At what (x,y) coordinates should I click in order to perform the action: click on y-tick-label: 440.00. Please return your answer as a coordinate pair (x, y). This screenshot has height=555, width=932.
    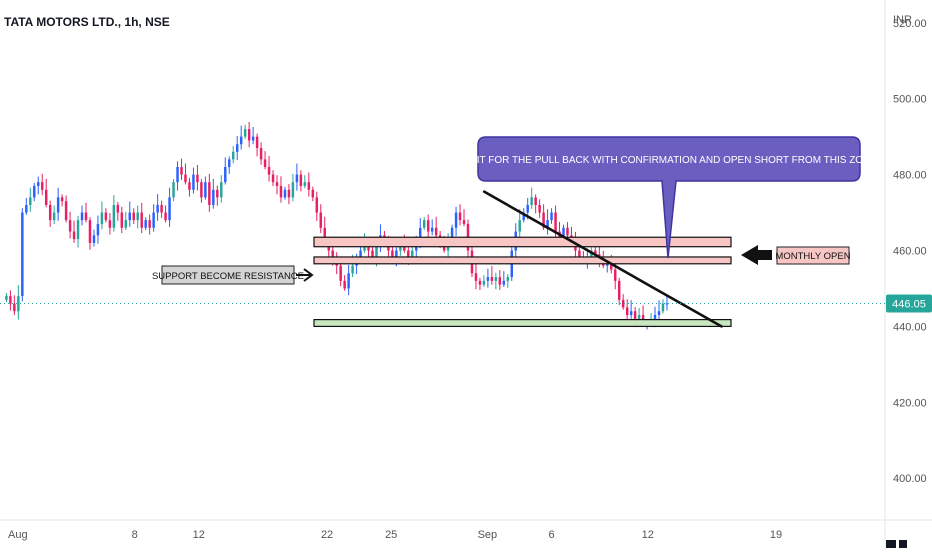
    Looking at the image, I should click on (910, 327).